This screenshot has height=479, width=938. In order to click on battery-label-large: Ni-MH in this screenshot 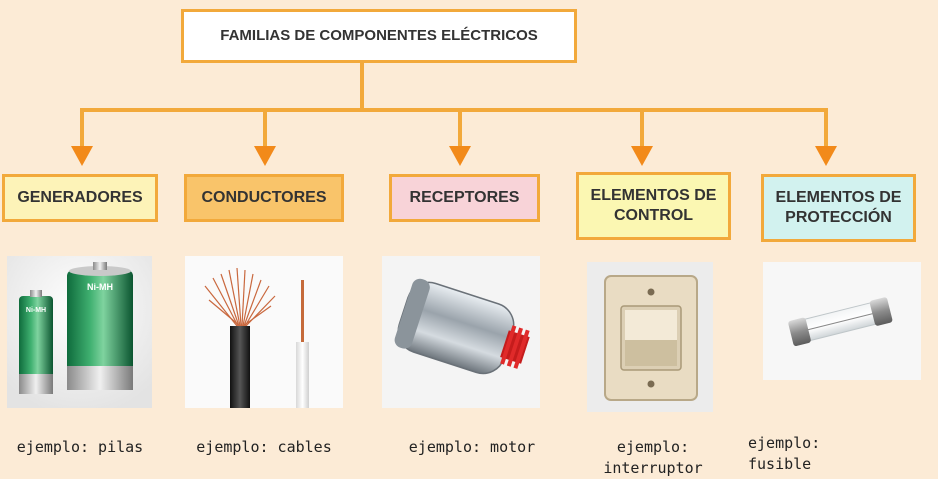, I will do `click(100, 287)`.